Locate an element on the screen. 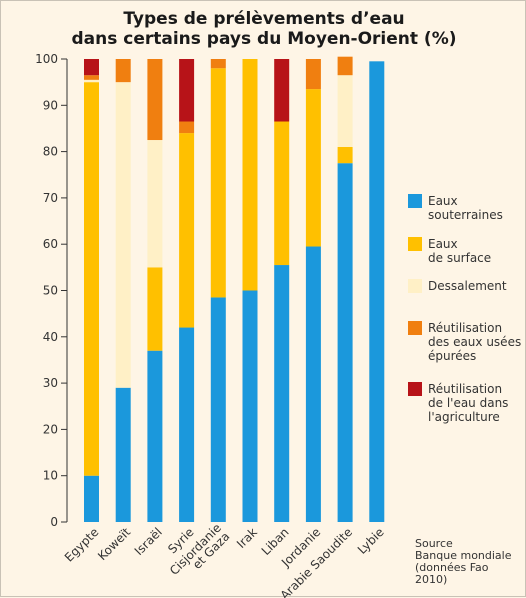 The height and width of the screenshot is (598, 526). chart-title-line: dans certains pays du Moyen-Orient (%) is located at coordinates (263, 39).